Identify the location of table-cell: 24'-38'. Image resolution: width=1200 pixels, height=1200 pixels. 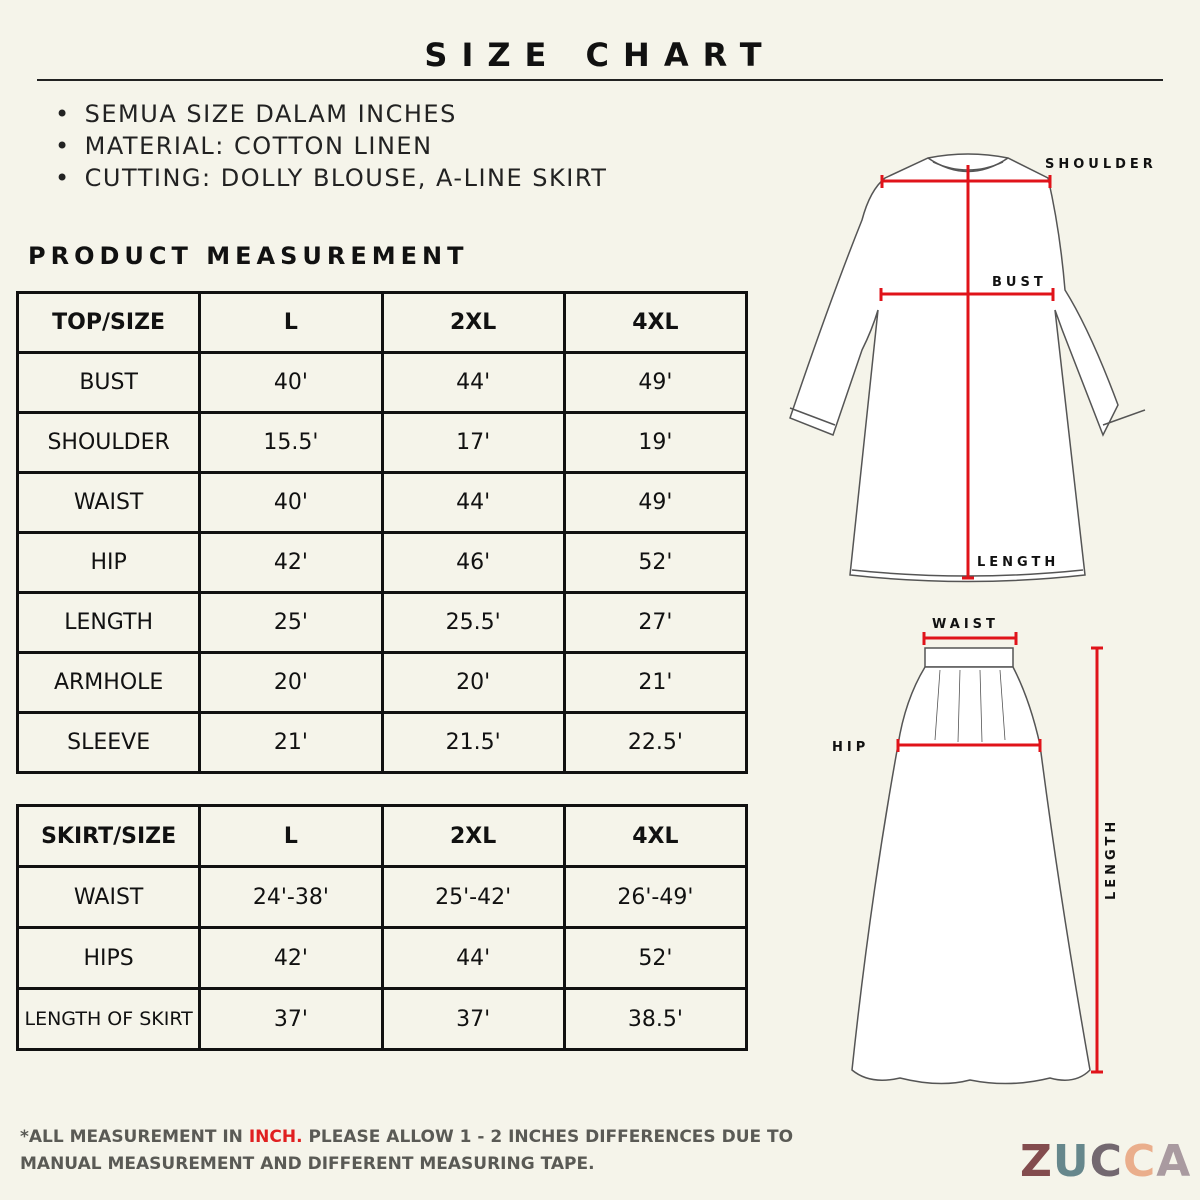
(291, 897).